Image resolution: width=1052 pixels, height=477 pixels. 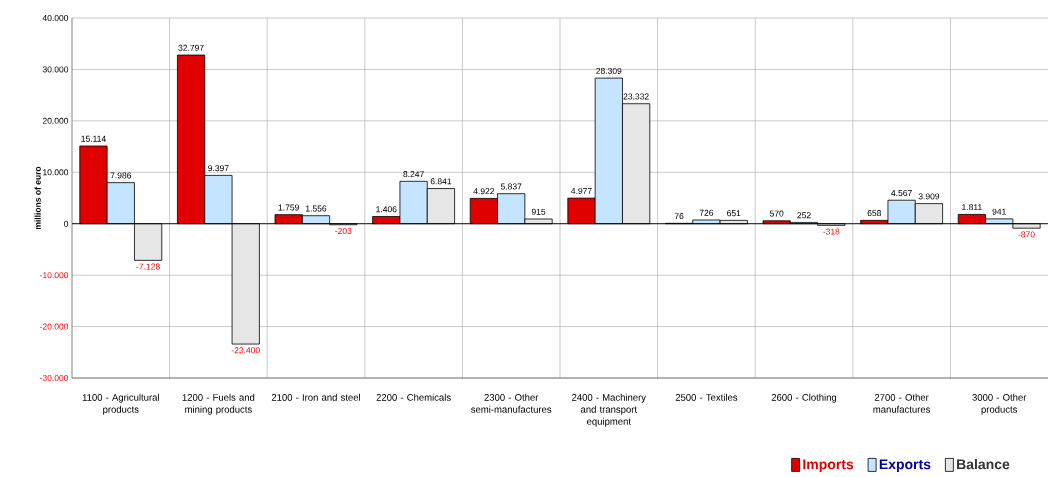 I want to click on y-tick-label: -10.000, so click(x=54, y=275).